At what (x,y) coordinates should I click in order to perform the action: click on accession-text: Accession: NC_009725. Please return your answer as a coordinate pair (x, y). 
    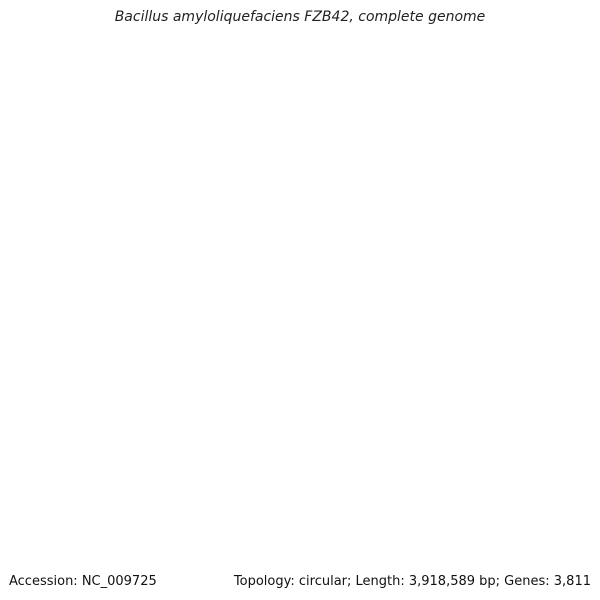
    Looking at the image, I should click on (83, 581).